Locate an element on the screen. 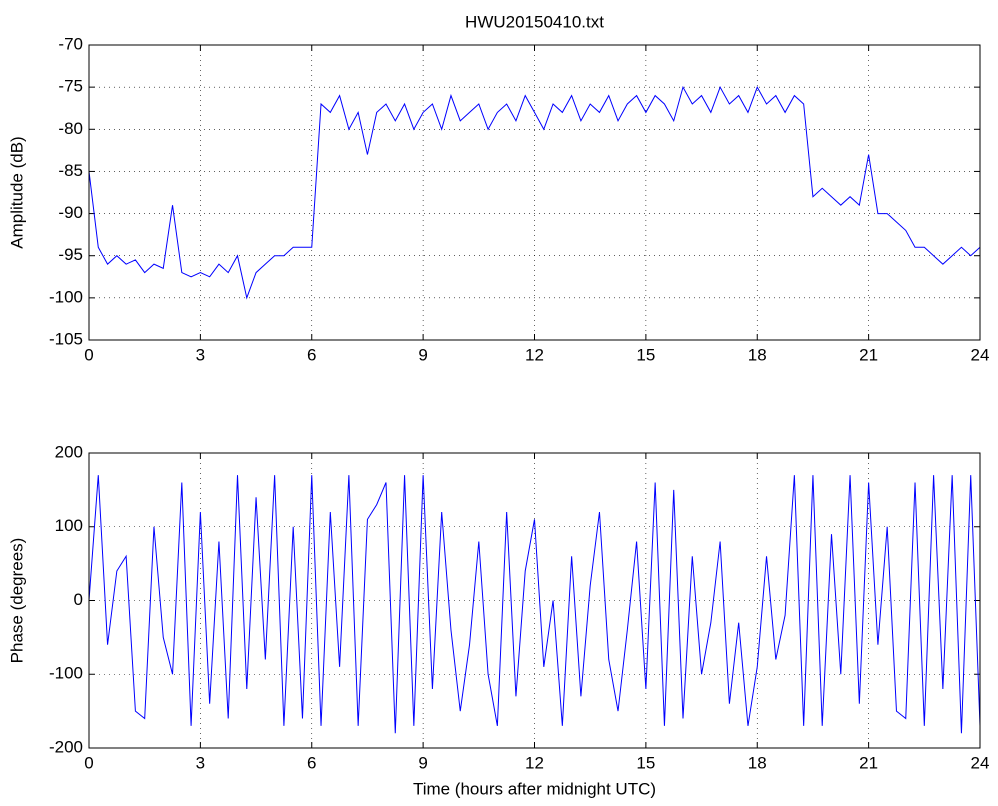 The height and width of the screenshot is (806, 998). y-tick-label: -105 is located at coordinates (66, 338).